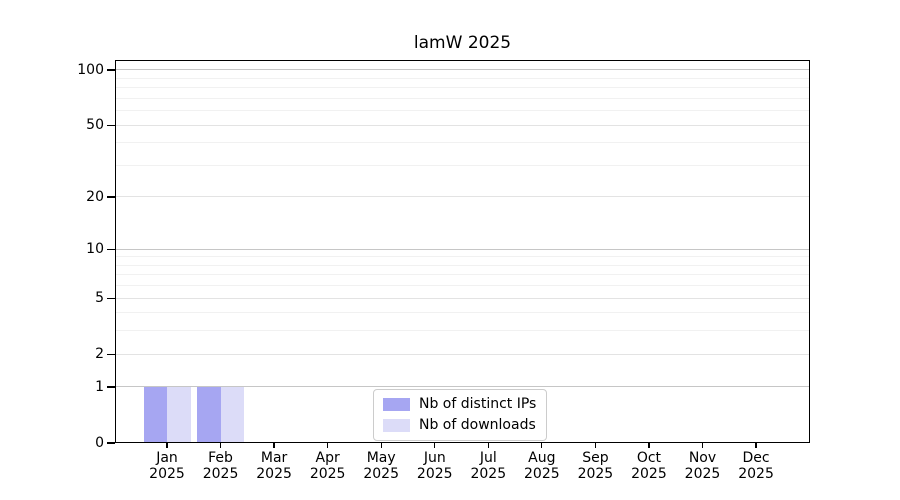 The height and width of the screenshot is (500, 900). I want to click on x-tick-label-mar: Mar 2025, so click(274, 466).